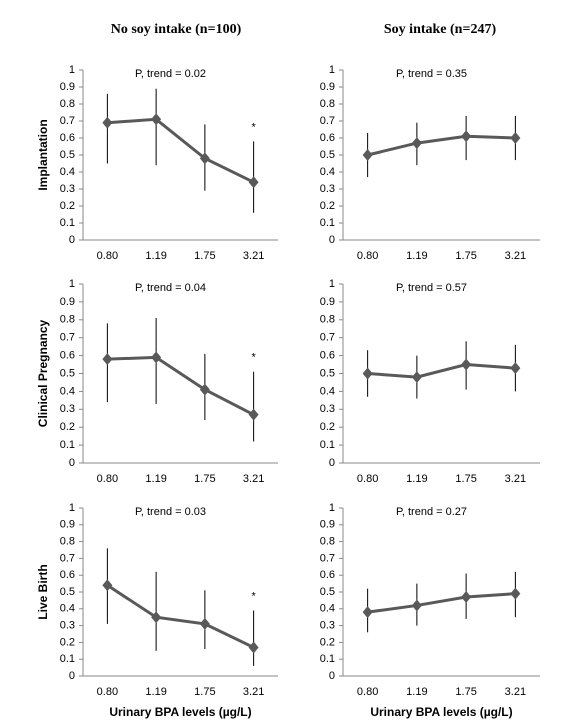 This screenshot has height=727, width=581. What do you see at coordinates (431, 288) in the screenshot?
I see `annotation: P, trend = 0.57` at bounding box center [431, 288].